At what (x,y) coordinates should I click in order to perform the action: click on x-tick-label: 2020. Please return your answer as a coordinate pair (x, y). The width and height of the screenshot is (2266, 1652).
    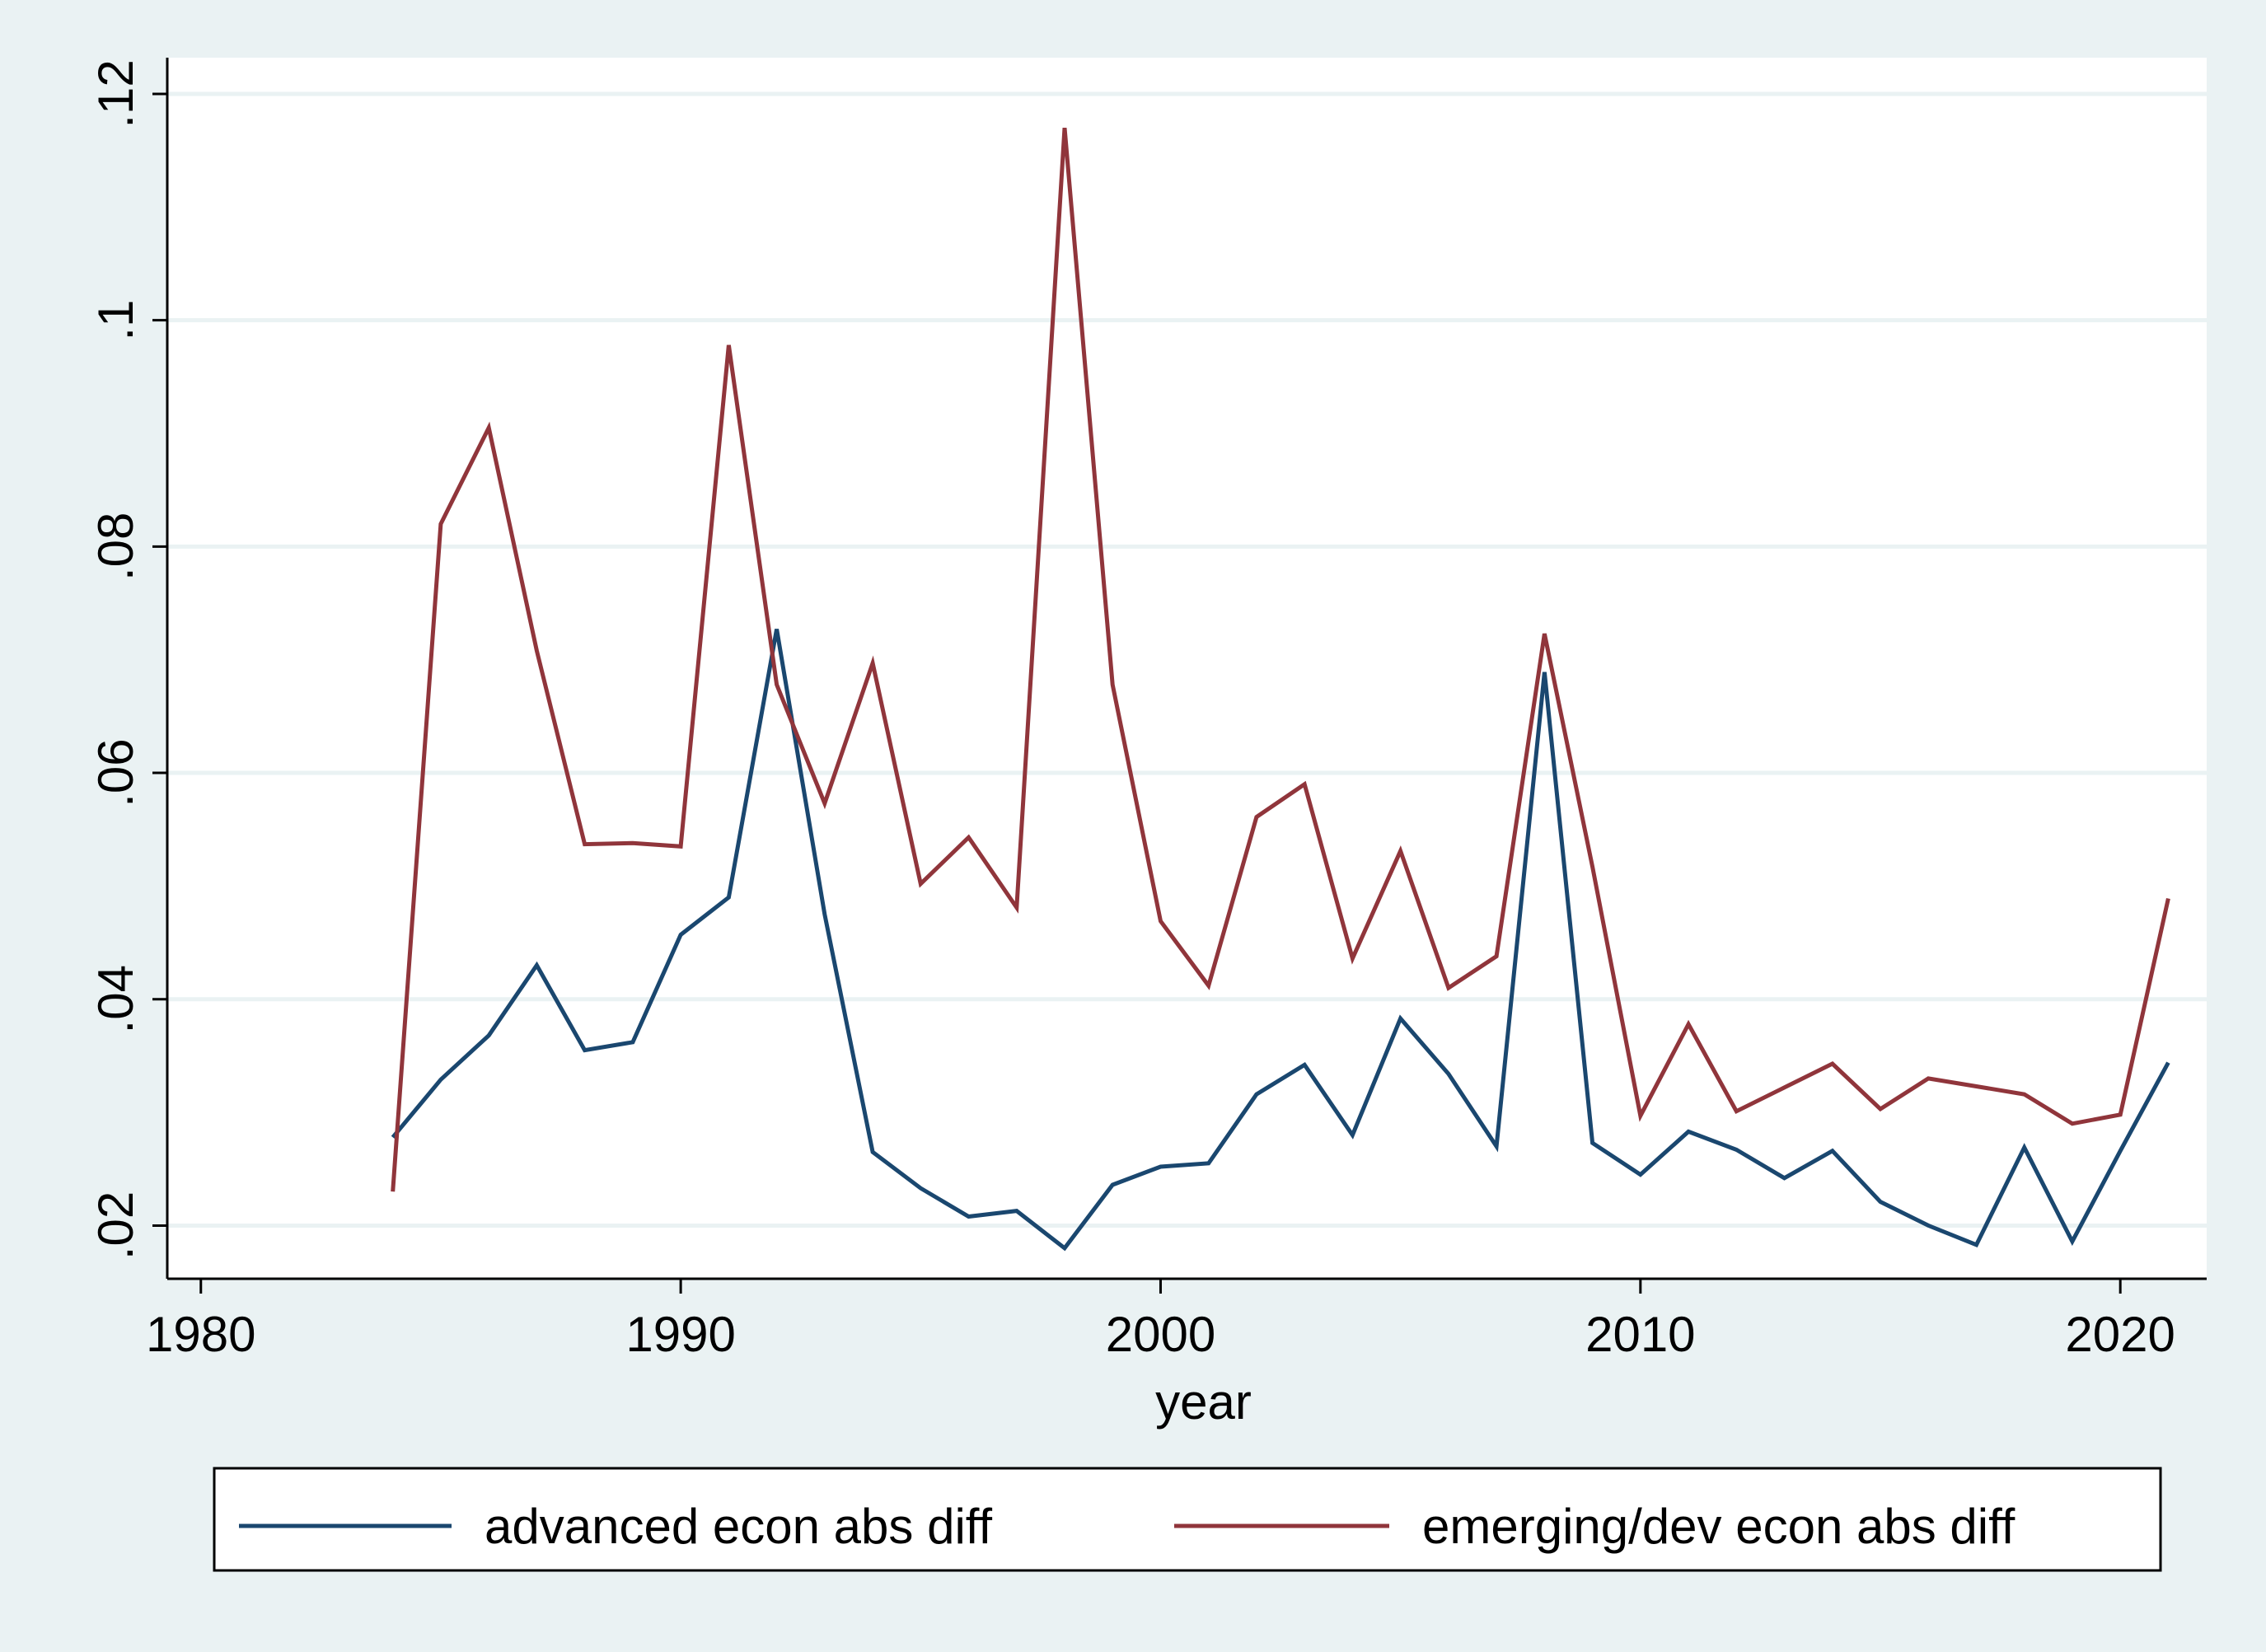
    Looking at the image, I should click on (2120, 1334).